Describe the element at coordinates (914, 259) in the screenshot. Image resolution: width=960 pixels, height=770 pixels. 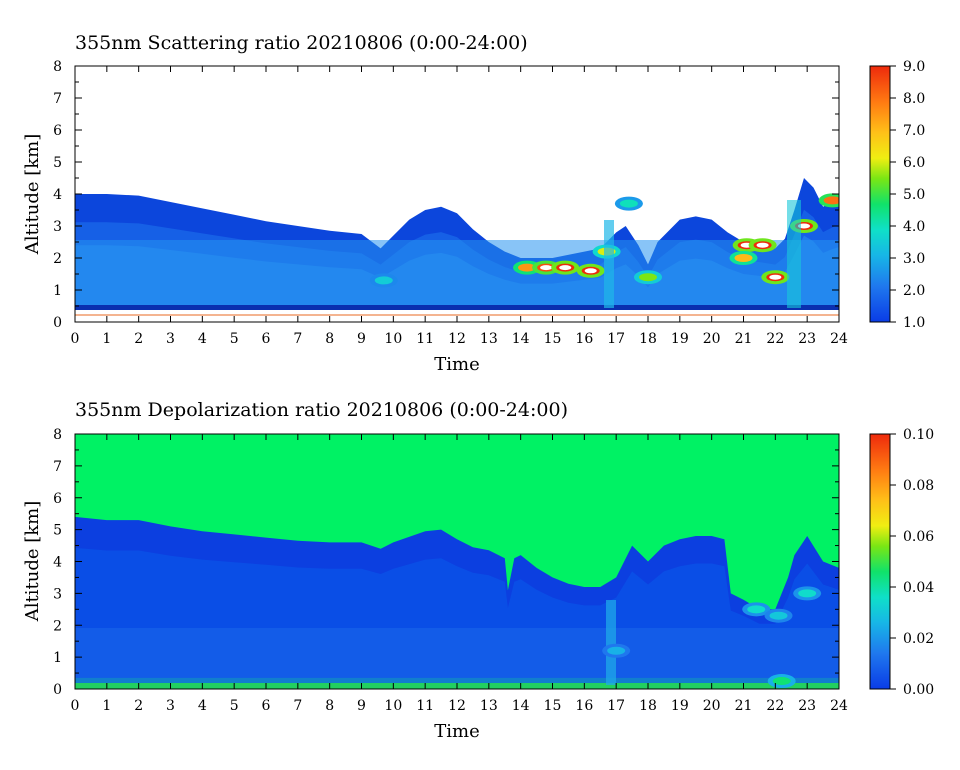
I see `colorbar-tick-label: 3.0` at that location.